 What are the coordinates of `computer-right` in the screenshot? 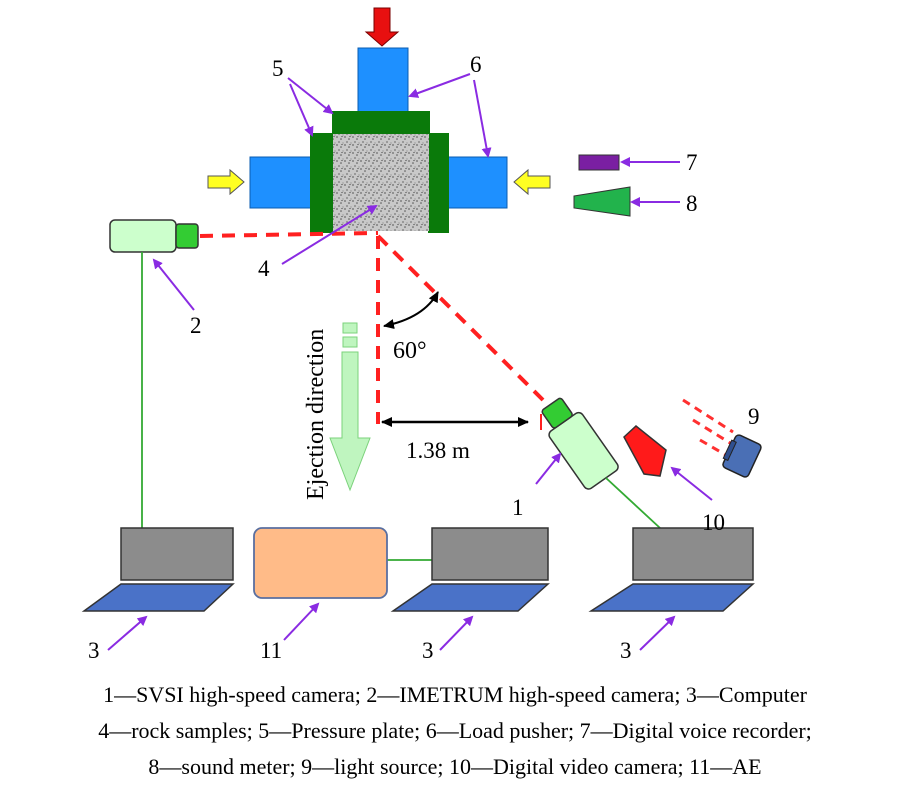 It's located at (671, 569).